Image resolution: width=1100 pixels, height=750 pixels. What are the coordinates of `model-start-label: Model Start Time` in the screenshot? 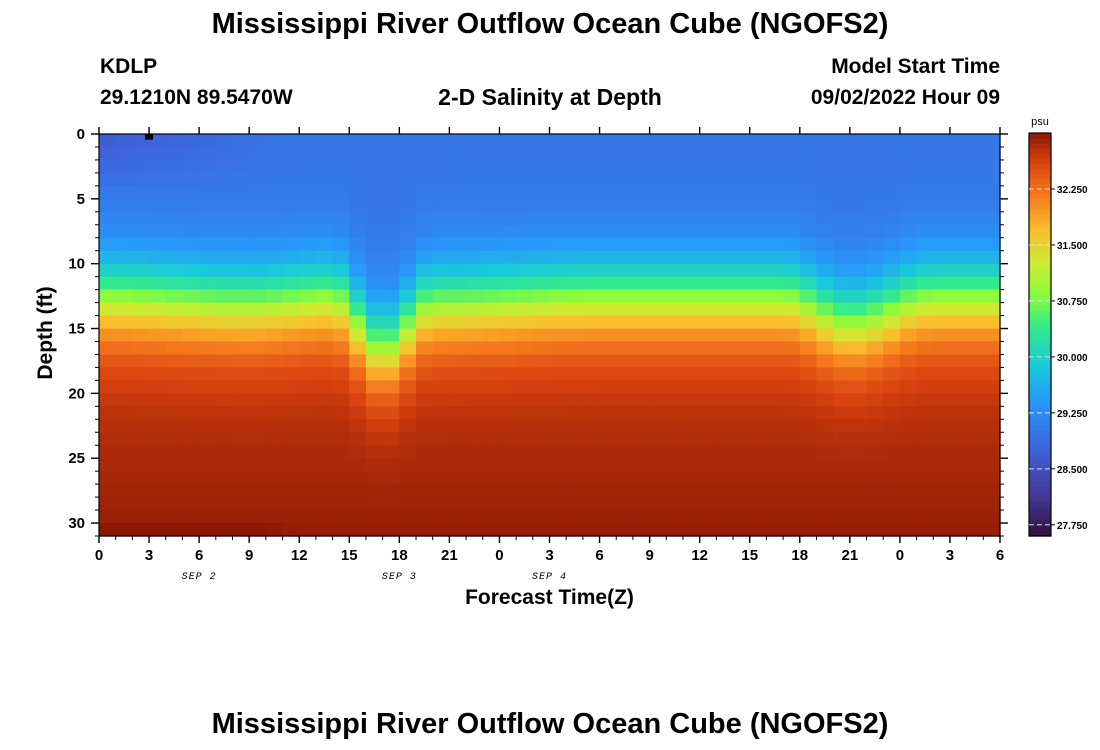 It's located at (915, 66).